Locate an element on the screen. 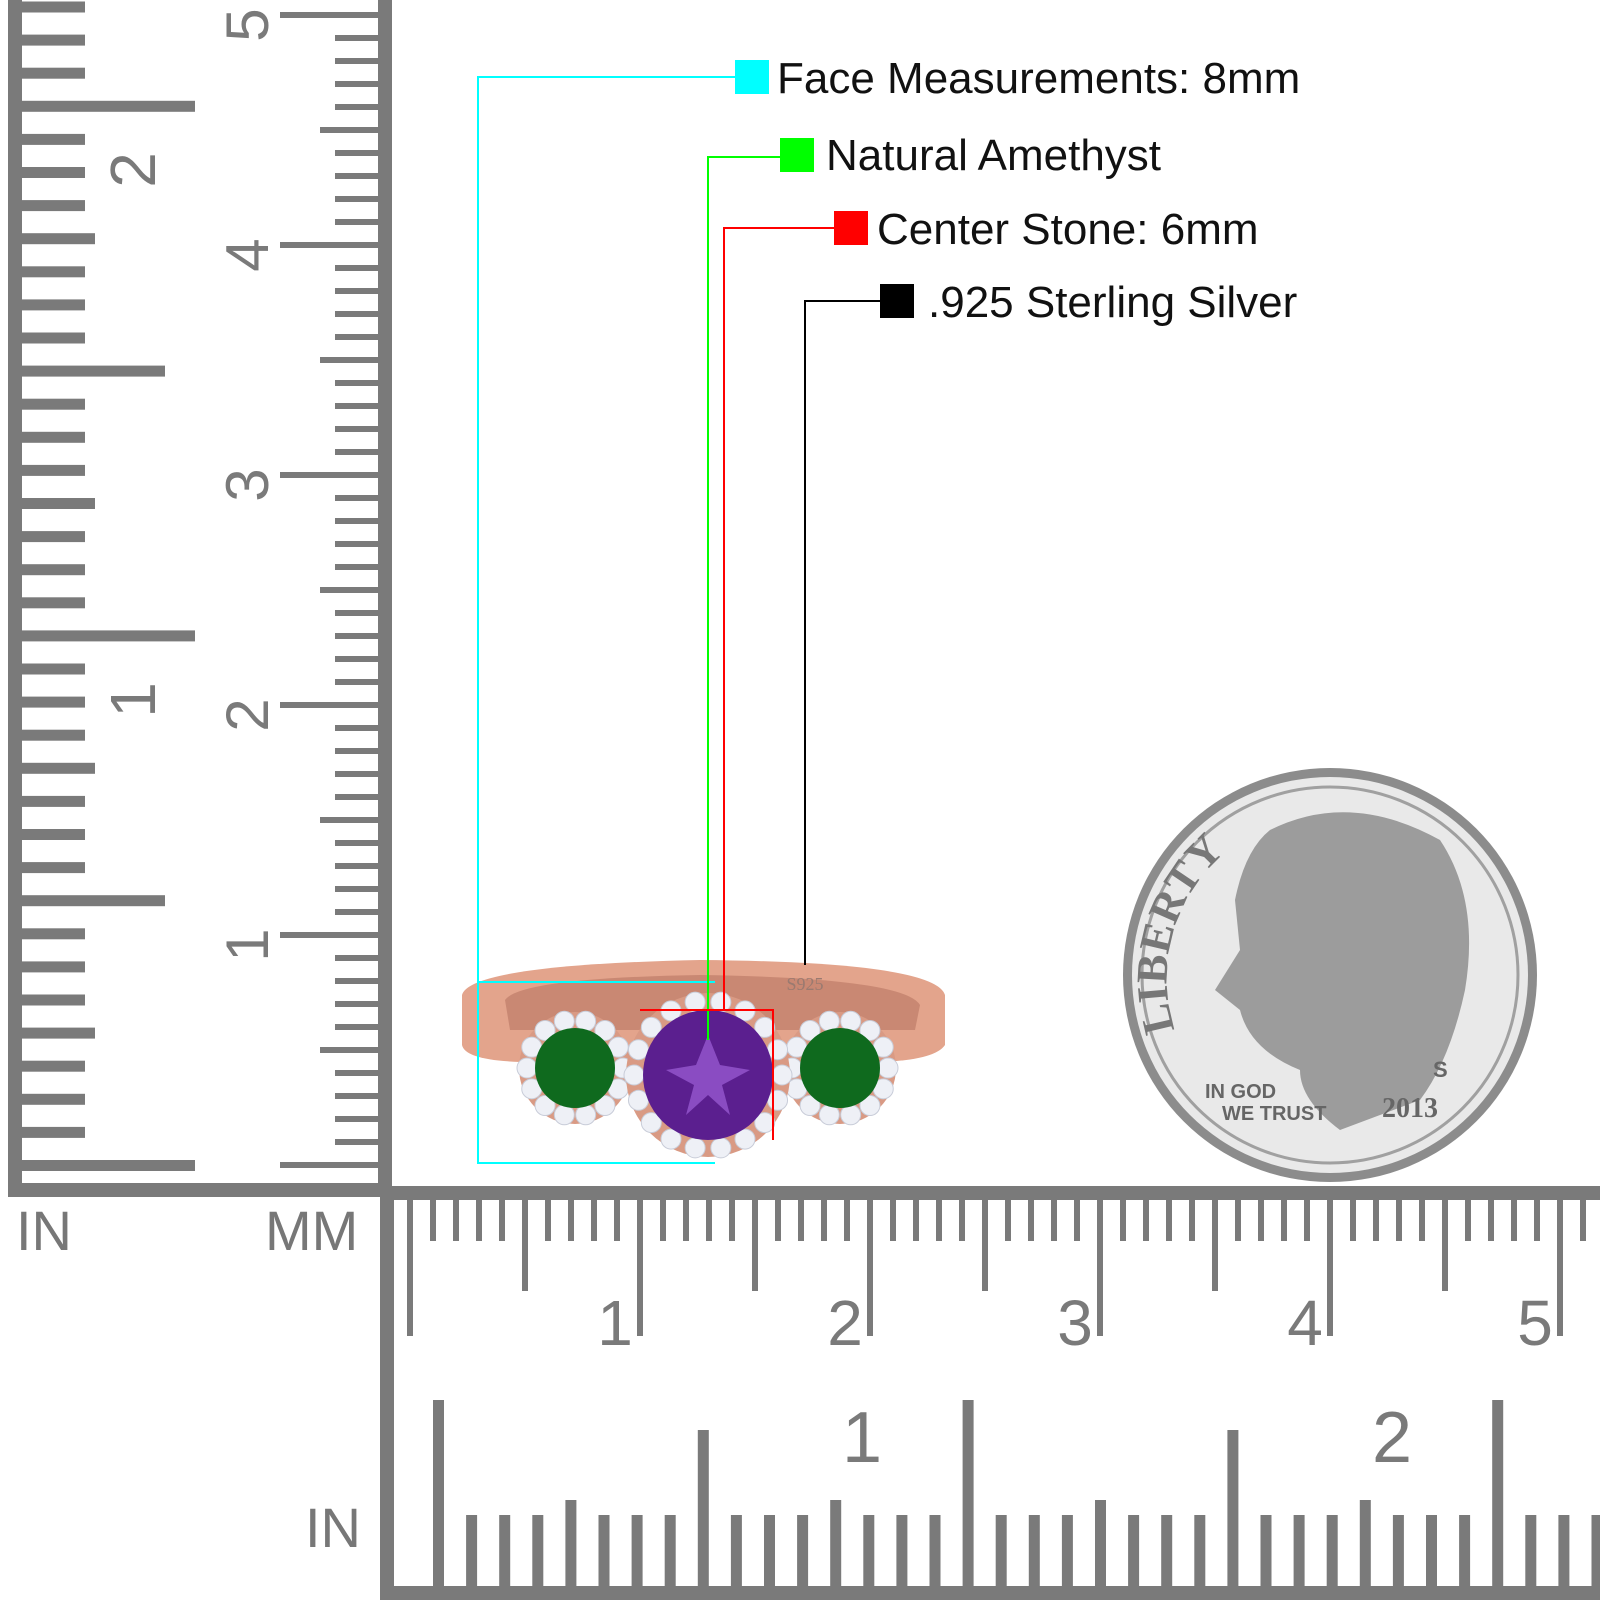  bottom-inch-label: 2 is located at coordinates (1392, 1438).